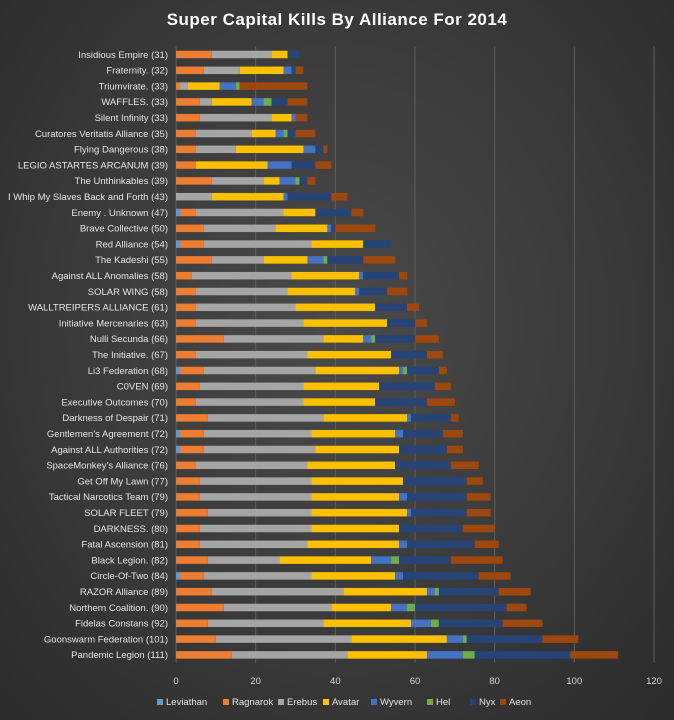  What do you see at coordinates (131, 118) in the screenshot?
I see `category-label: Silent Infinity (33)` at bounding box center [131, 118].